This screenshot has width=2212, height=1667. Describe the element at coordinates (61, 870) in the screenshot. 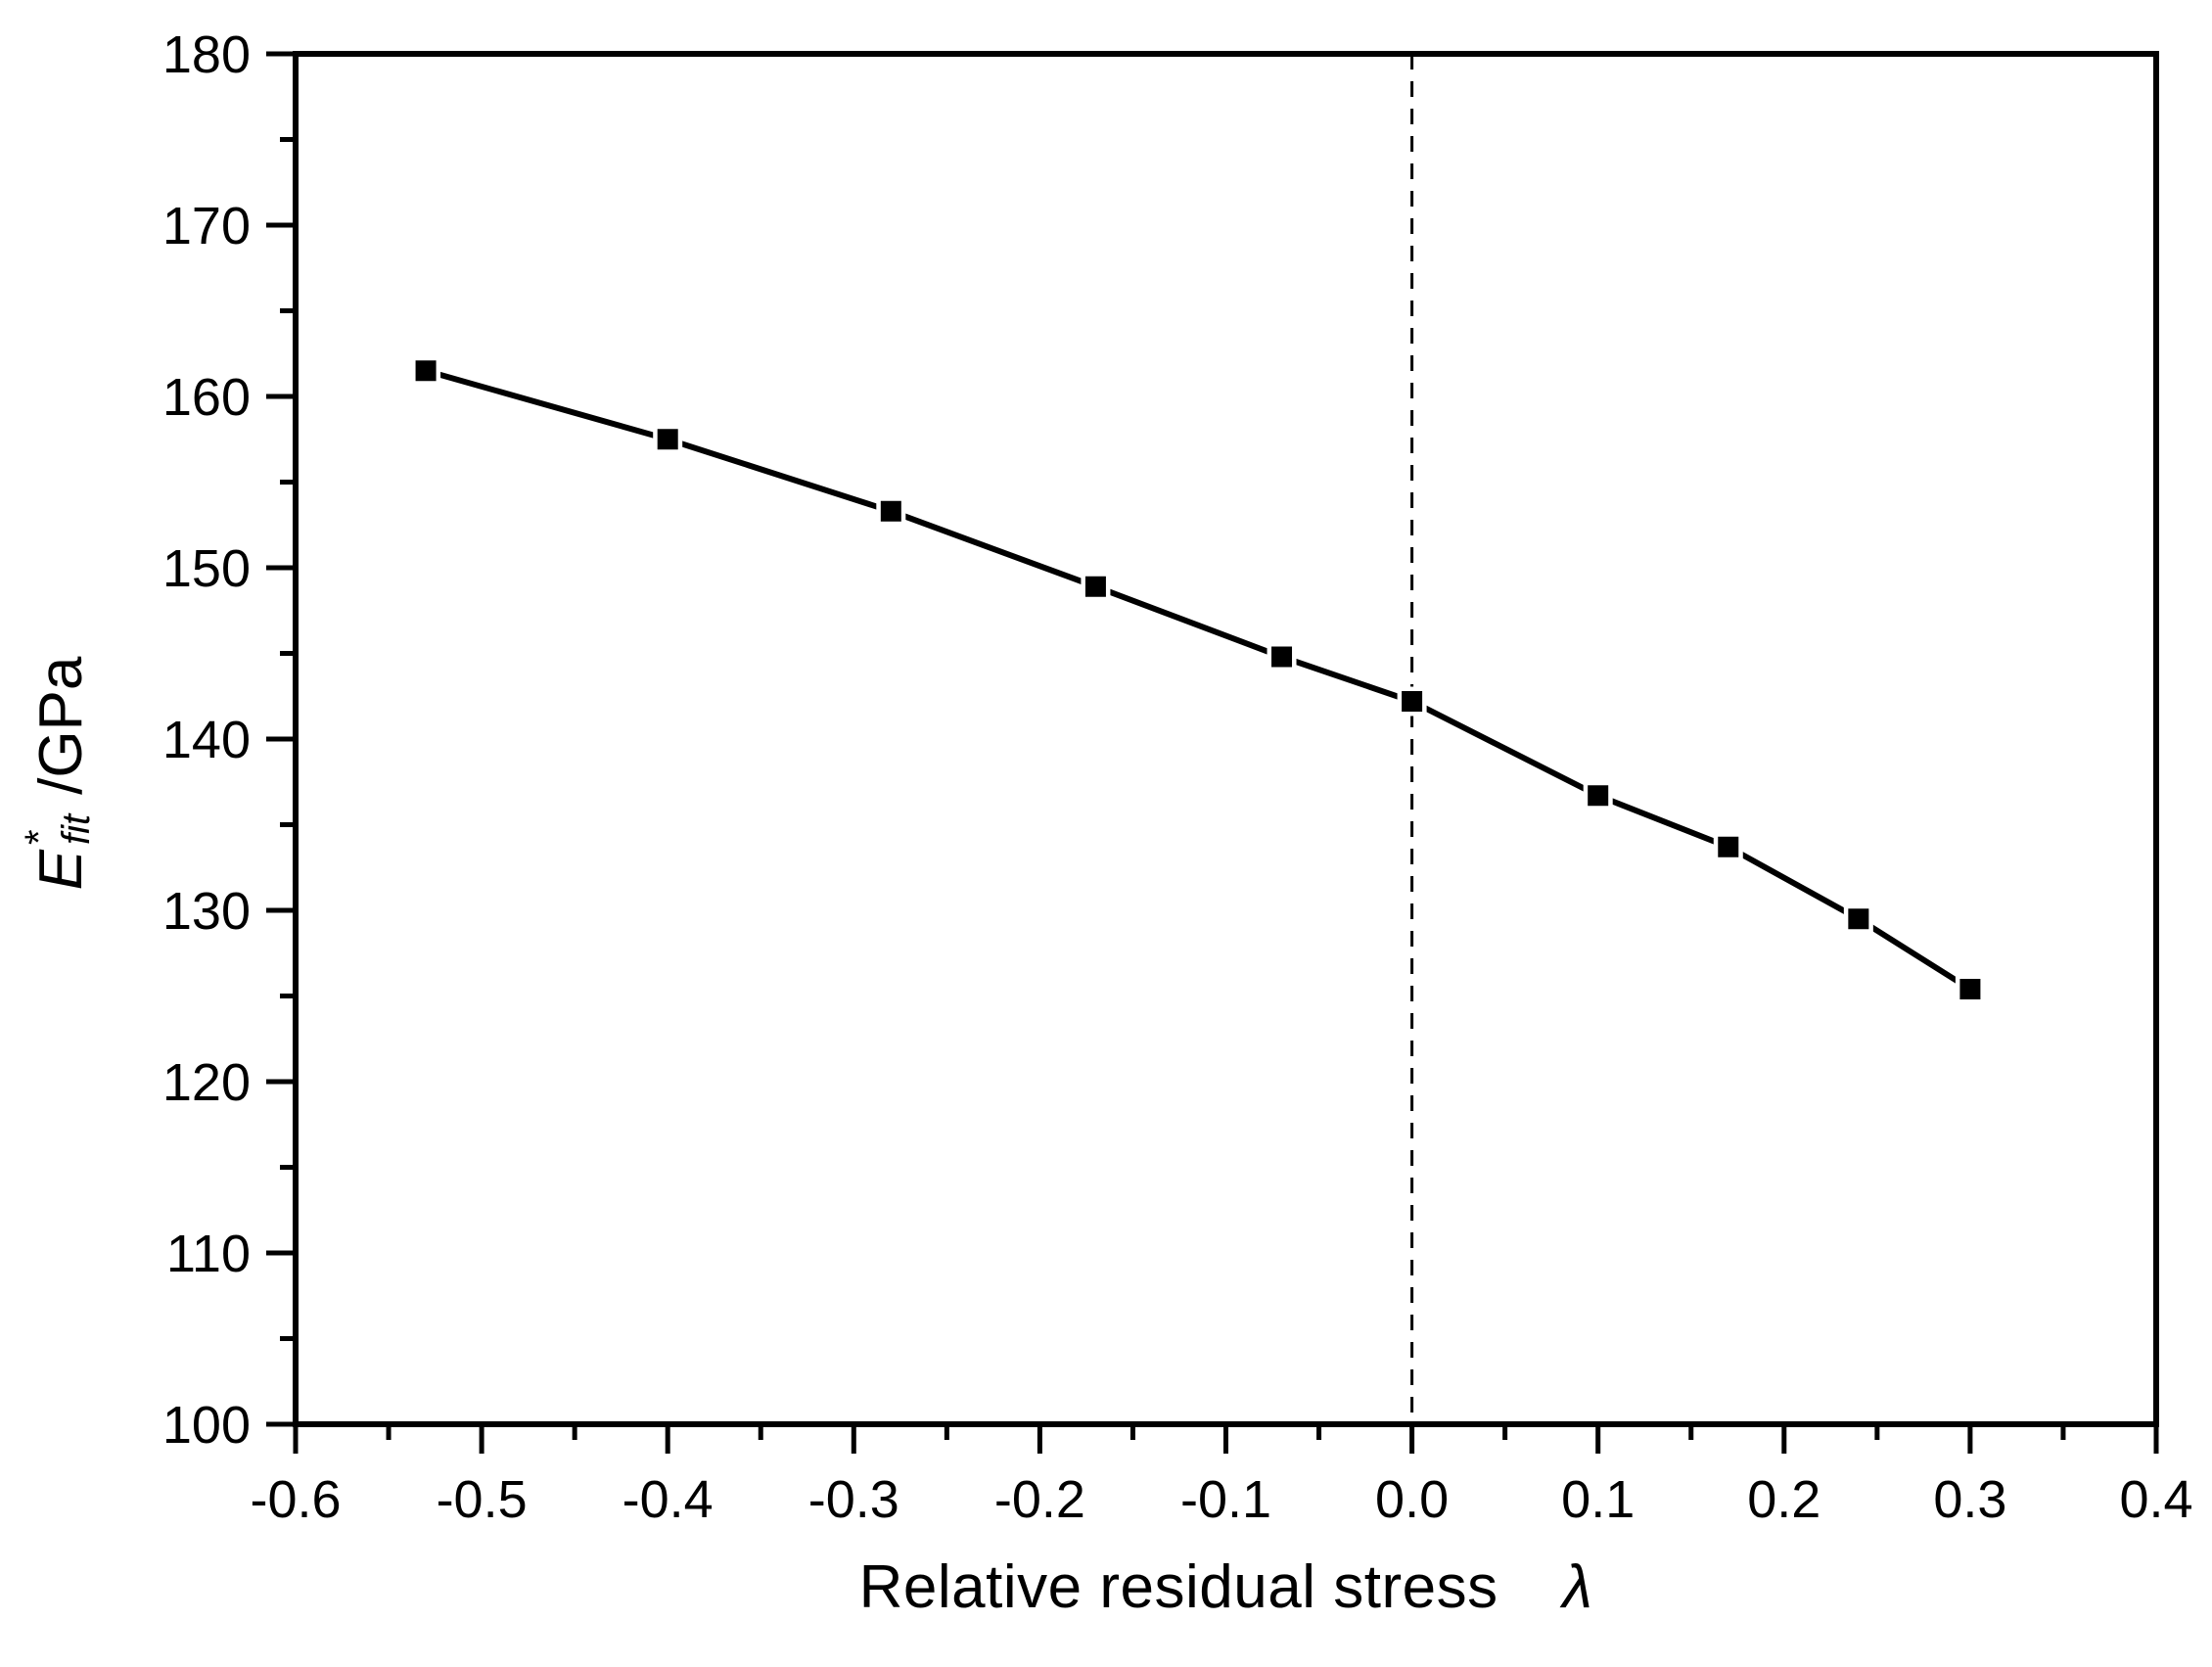

I see `y-axis-symbol: E` at that location.